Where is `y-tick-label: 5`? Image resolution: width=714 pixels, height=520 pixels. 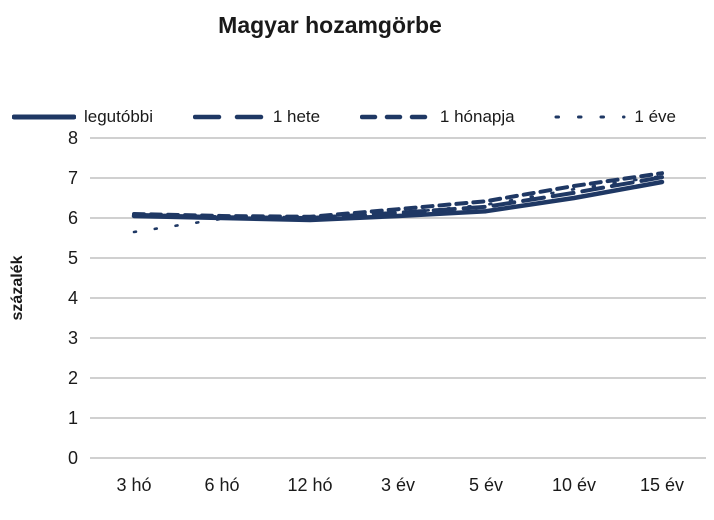 y-tick-label: 5 is located at coordinates (73, 258).